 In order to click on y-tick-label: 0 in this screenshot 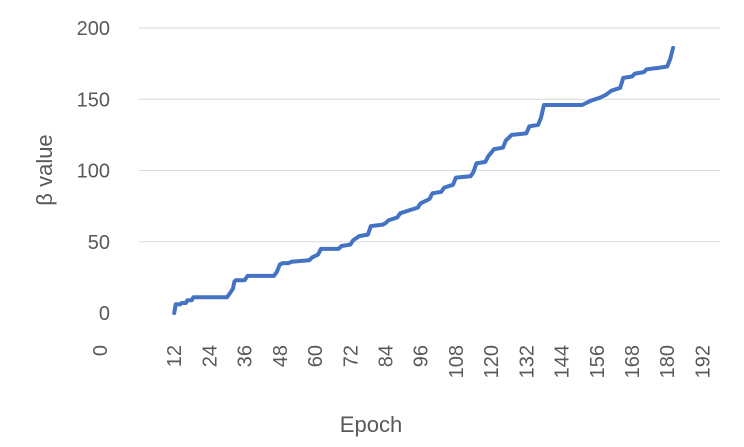, I will do `click(104, 314)`.